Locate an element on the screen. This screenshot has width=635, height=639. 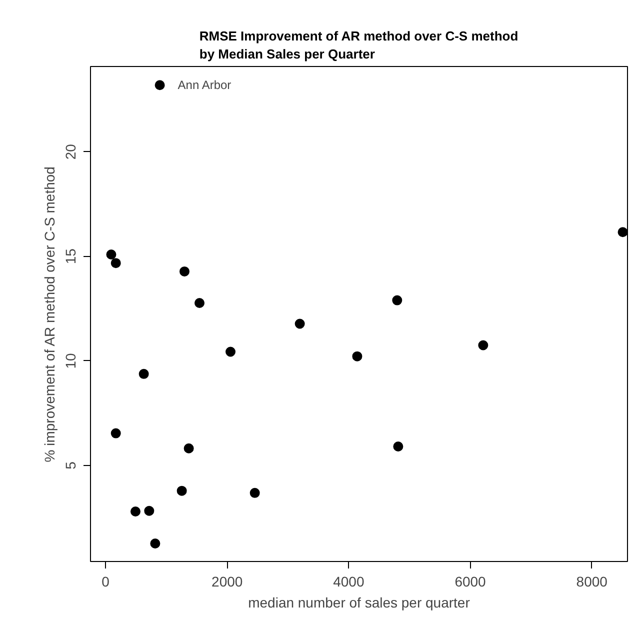
x-axis-title: median number of sales per quarter is located at coordinates (359, 602).